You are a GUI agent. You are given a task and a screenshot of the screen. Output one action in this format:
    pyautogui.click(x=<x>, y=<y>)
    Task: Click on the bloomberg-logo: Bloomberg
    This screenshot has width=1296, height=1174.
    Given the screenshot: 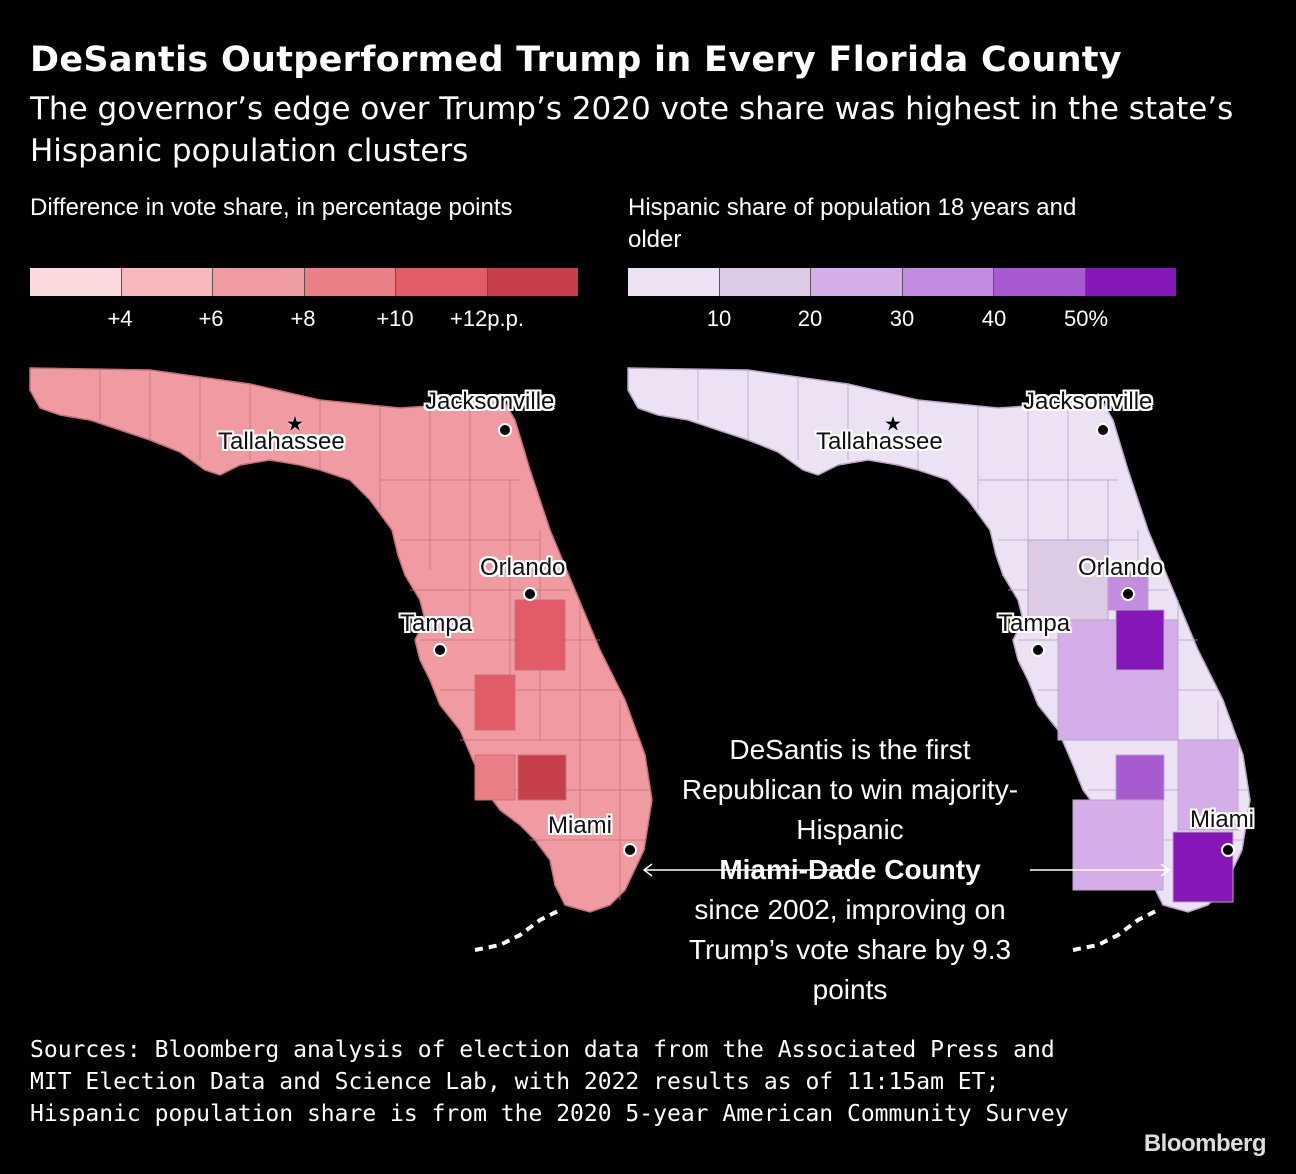 What is the action you would take?
    pyautogui.click(x=1205, y=1143)
    